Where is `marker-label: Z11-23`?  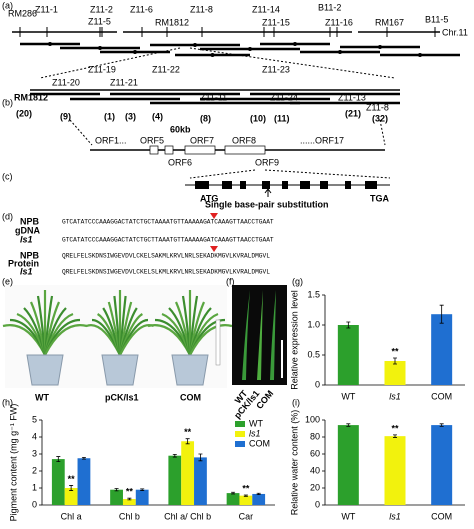 marker-label: Z11-23 is located at coordinates (276, 69).